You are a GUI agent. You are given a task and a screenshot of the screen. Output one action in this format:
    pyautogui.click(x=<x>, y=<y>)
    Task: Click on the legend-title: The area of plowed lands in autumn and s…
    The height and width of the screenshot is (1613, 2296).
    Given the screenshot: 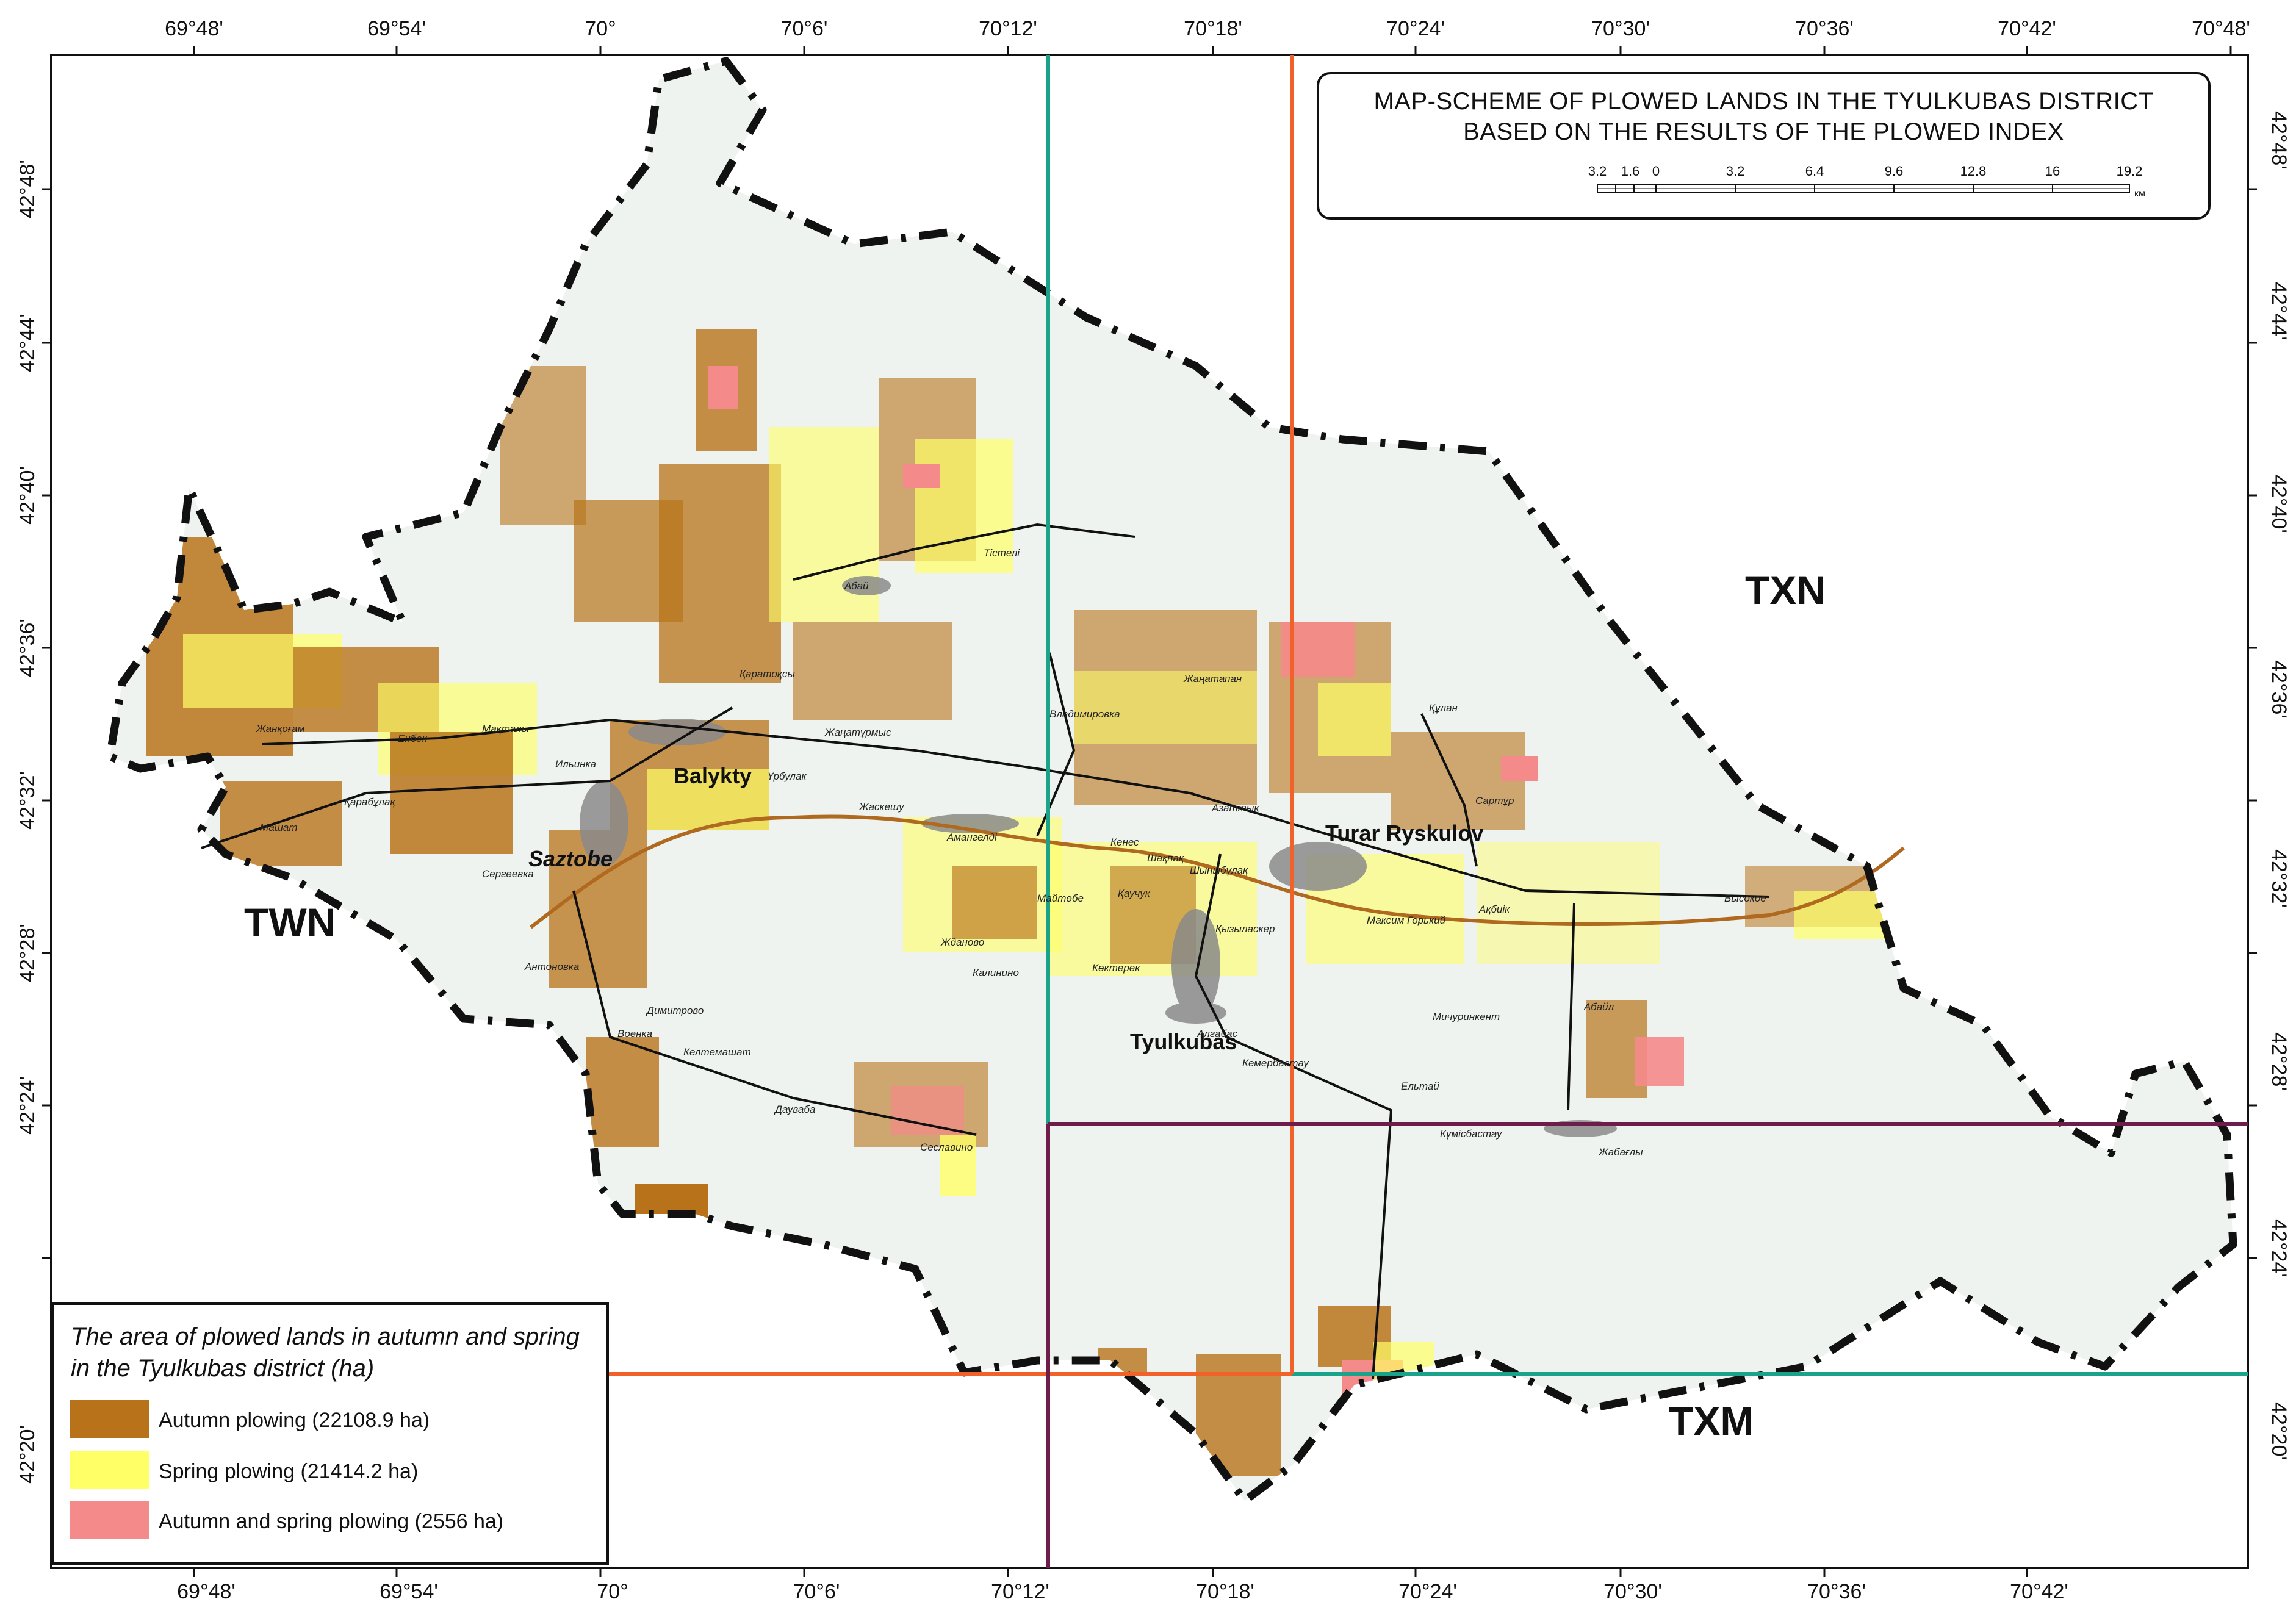 What is the action you would take?
    pyautogui.click(x=326, y=1352)
    